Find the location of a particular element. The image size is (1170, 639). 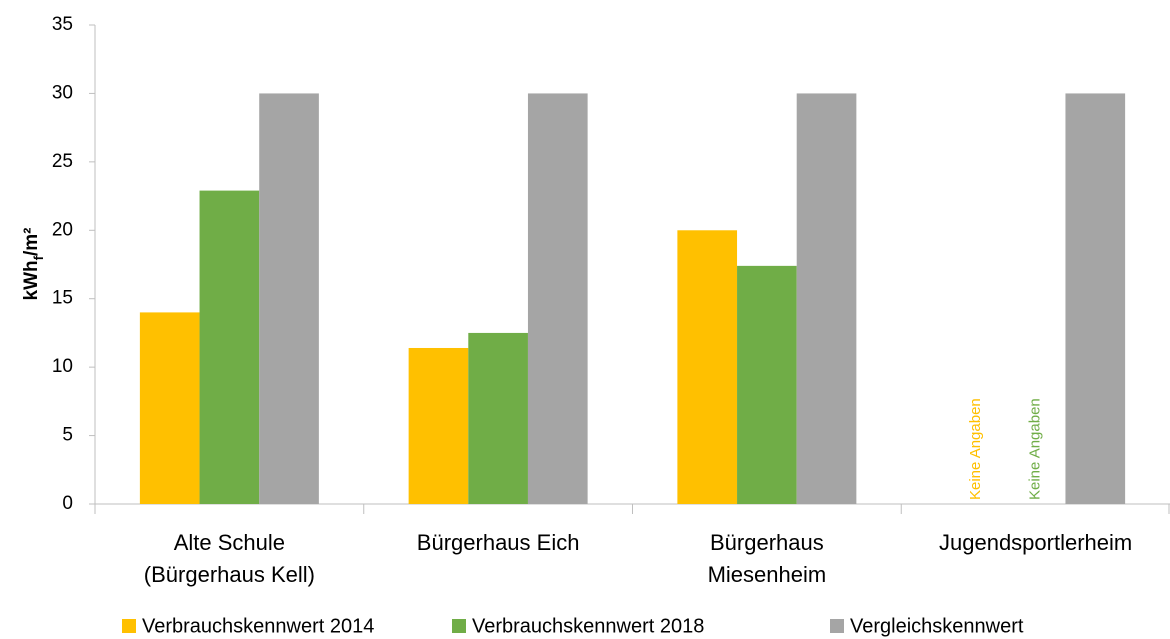

y-label-rest: /m² is located at coordinates (31, 242).